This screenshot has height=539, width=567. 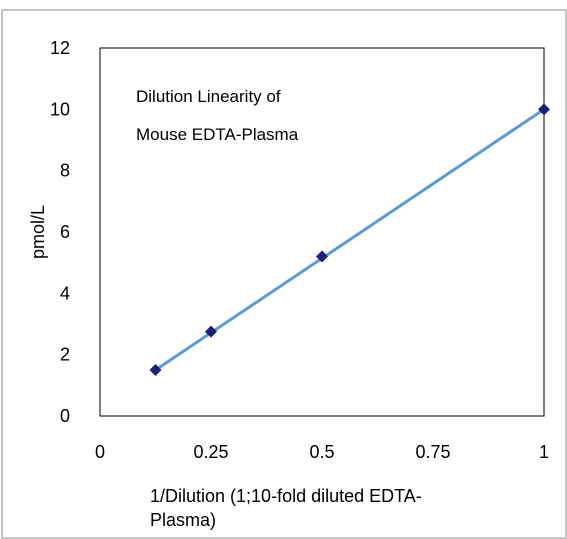 I want to click on x-tick-label: 0.25, so click(x=210, y=452).